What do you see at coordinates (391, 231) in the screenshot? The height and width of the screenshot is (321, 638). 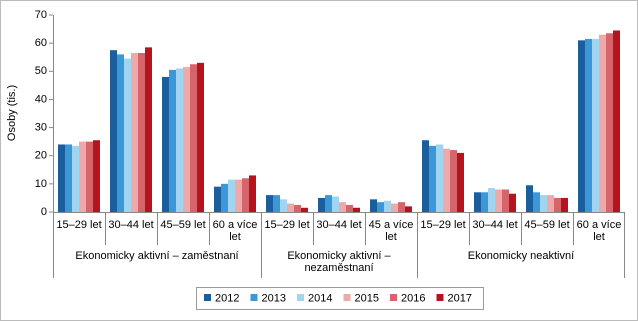 I see `x-tick-label: 45 a více let` at bounding box center [391, 231].